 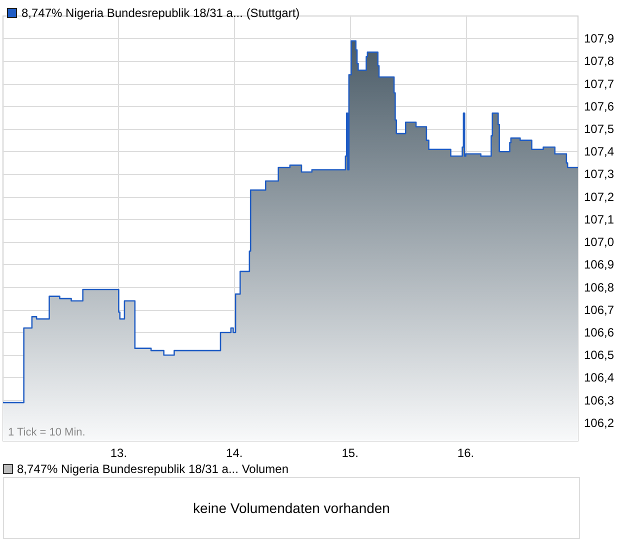 What do you see at coordinates (599, 355) in the screenshot?
I see `y-tick-label: 106,5` at bounding box center [599, 355].